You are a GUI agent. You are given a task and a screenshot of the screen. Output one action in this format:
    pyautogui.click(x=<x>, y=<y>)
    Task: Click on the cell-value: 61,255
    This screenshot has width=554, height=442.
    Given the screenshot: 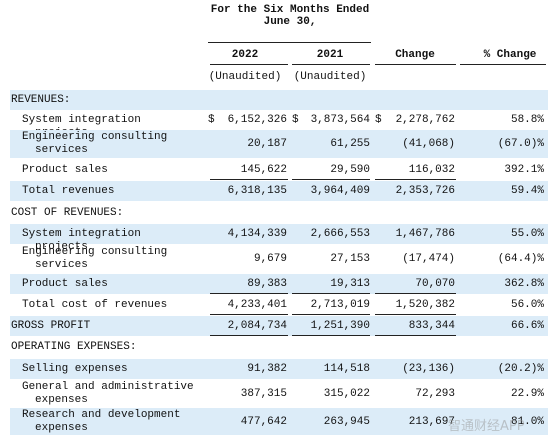 What is the action you would take?
    pyautogui.click(x=350, y=144)
    